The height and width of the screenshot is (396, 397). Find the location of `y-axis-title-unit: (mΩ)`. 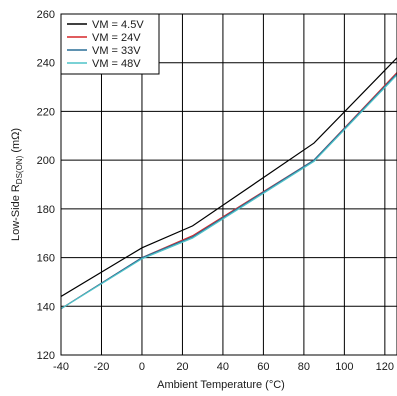

y-axis-title-unit: (mΩ) is located at coordinates (16, 142).